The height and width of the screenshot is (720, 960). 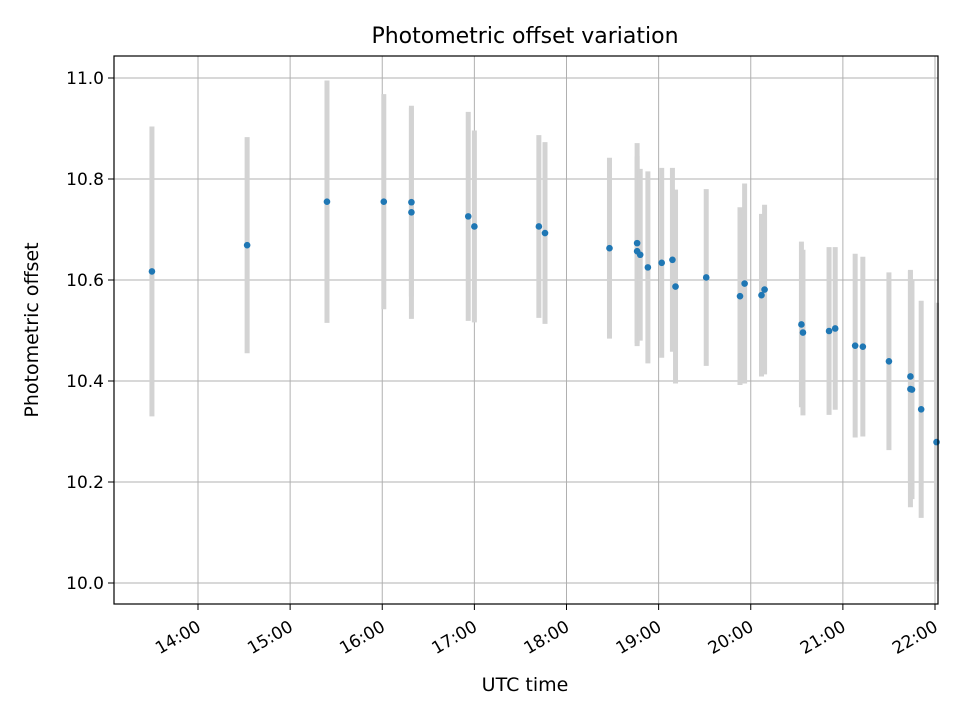 I want to click on y-axis-label: Photometric offset, so click(x=32, y=329).